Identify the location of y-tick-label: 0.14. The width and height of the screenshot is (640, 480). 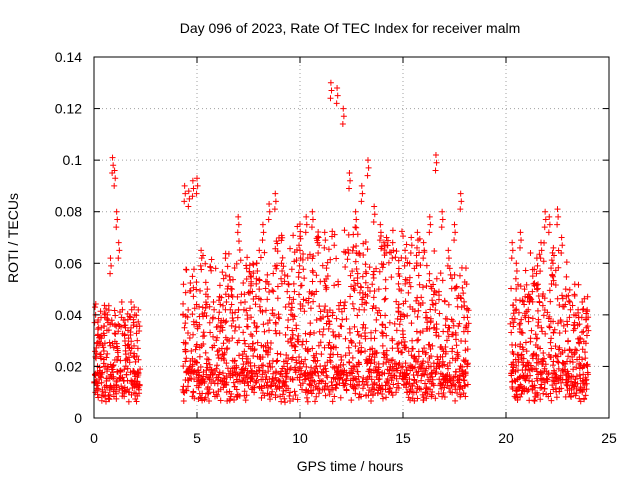
(68, 57).